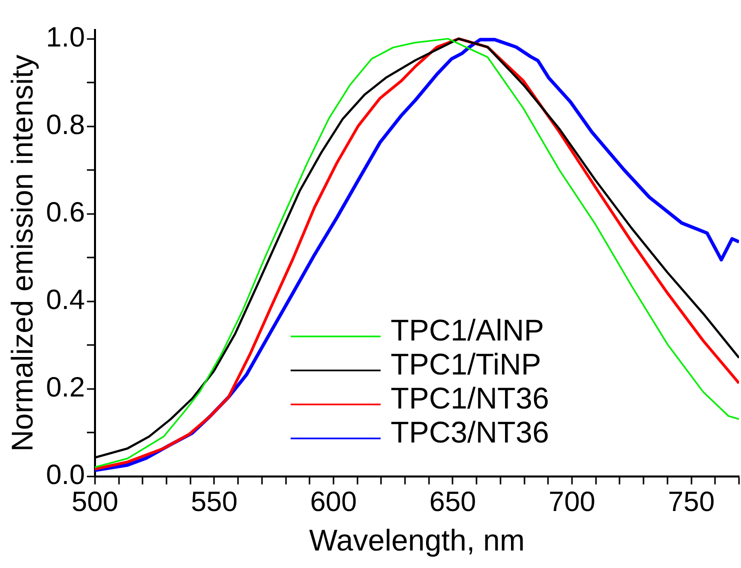 The width and height of the screenshot is (741, 568). I want to click on y-tick-label: 0.4, so click(65, 300).